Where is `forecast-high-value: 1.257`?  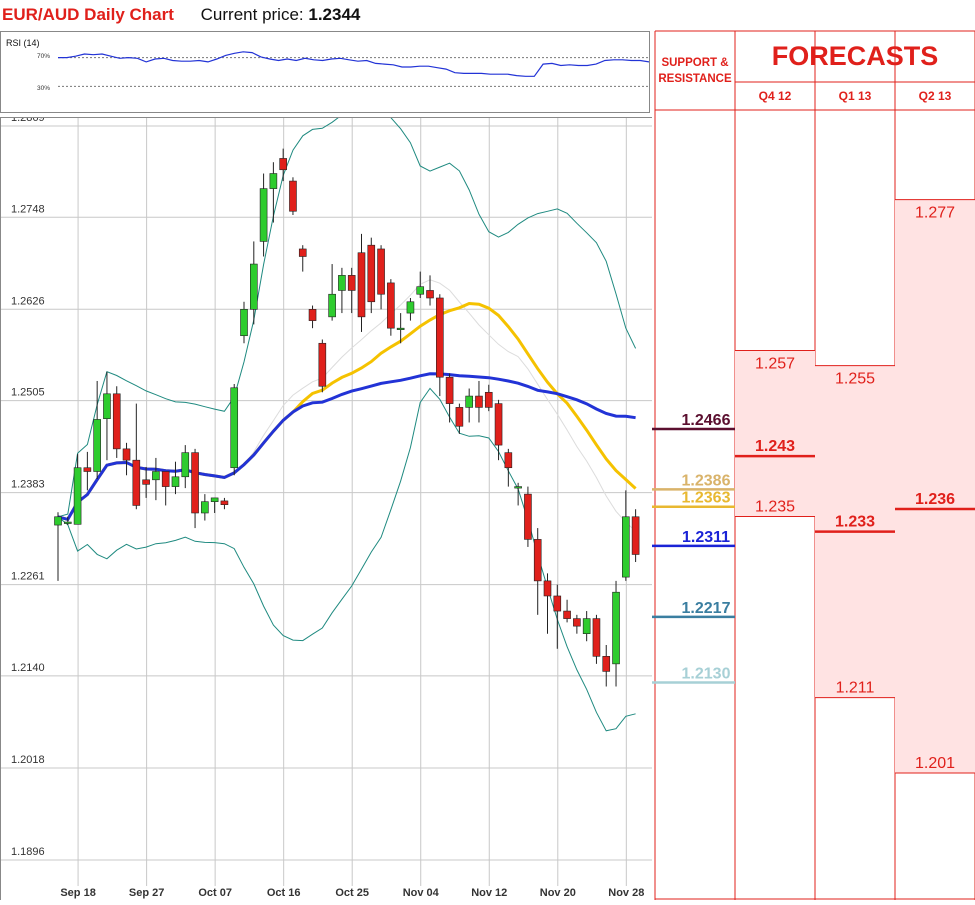 forecast-high-value: 1.257 is located at coordinates (775, 364).